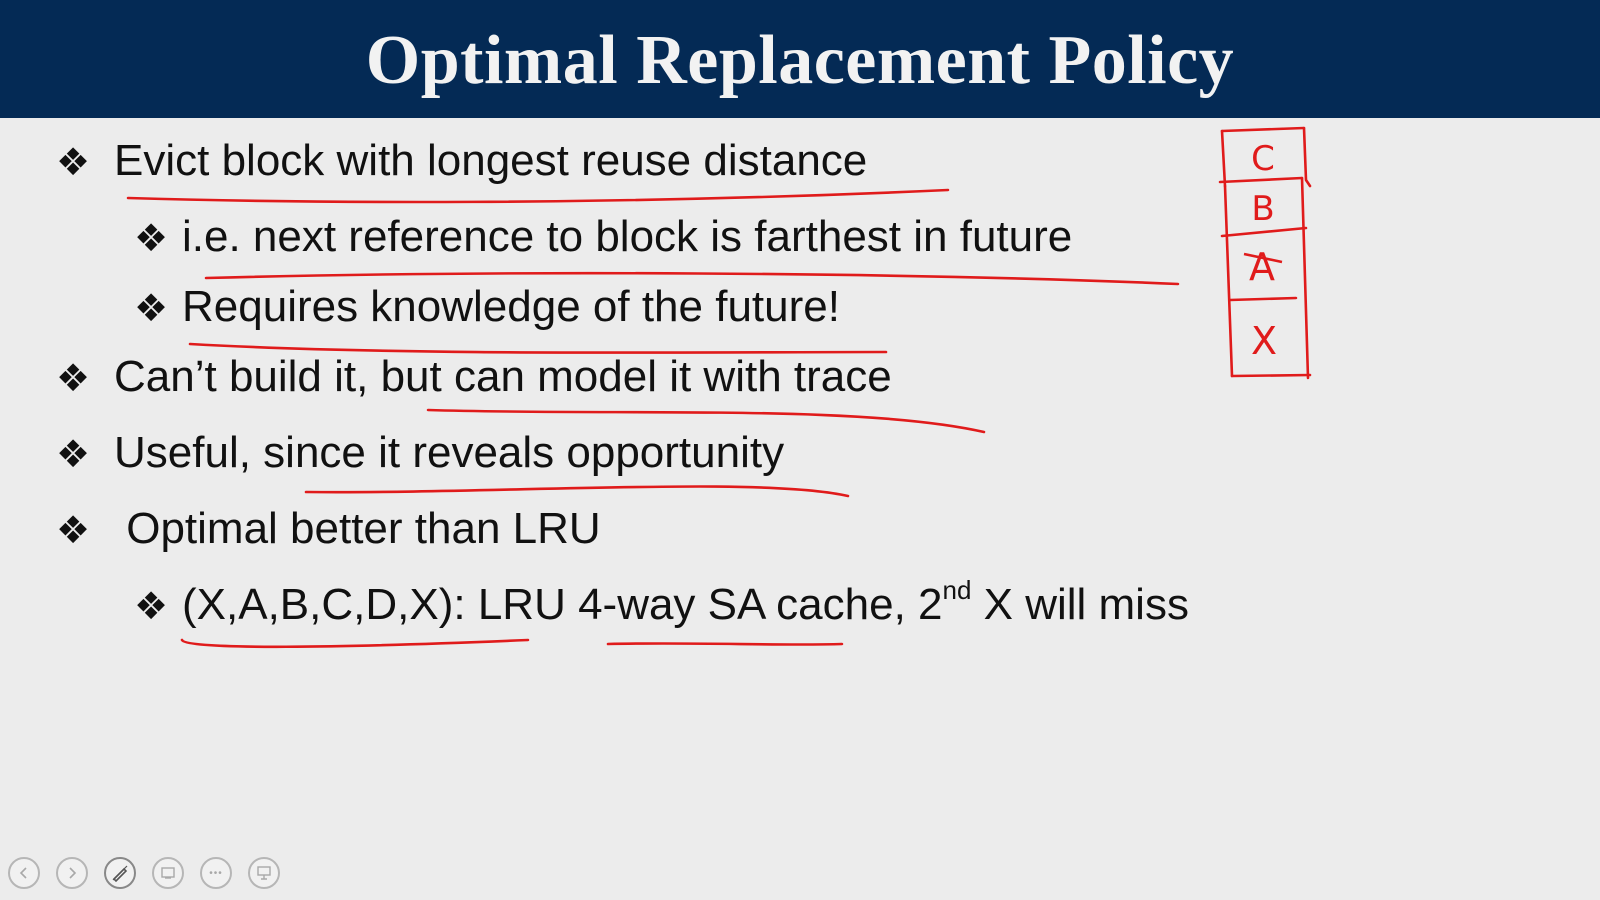 This screenshot has height=900, width=1600. What do you see at coordinates (168, 873) in the screenshot?
I see `slide-sorter-icon` at bounding box center [168, 873].